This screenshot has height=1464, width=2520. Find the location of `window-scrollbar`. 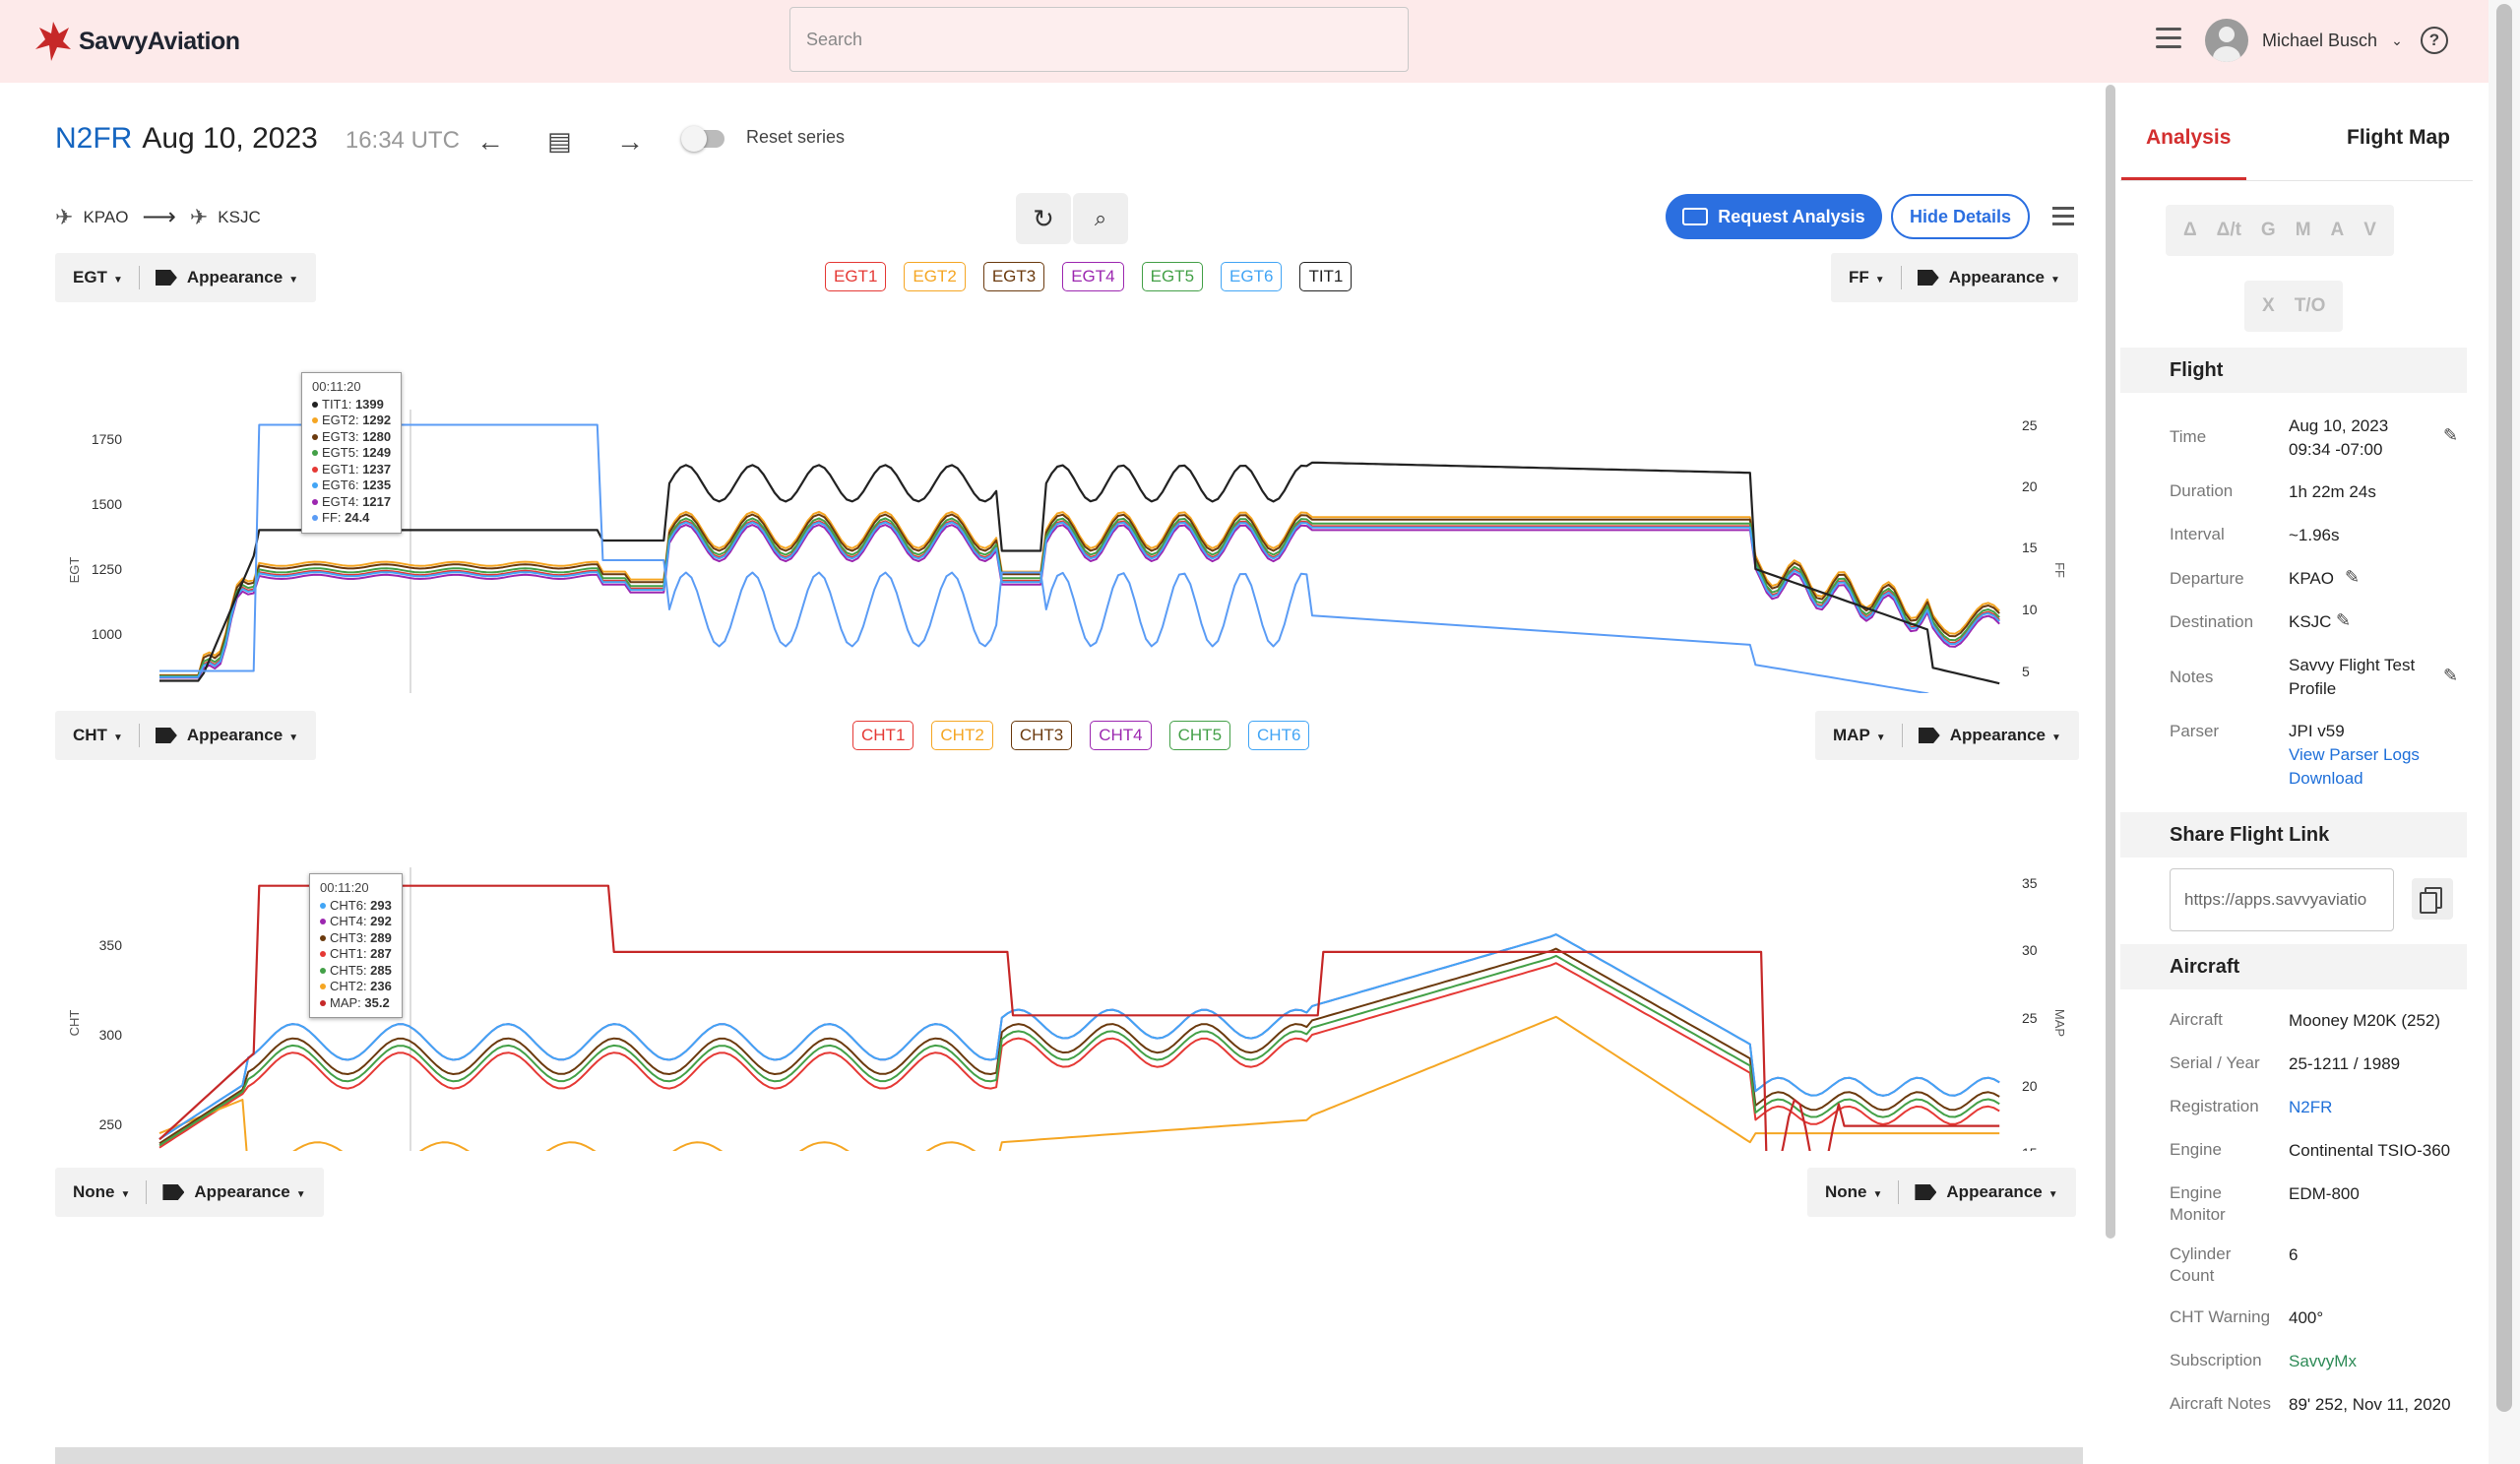

window-scrollbar is located at coordinates (2504, 732).